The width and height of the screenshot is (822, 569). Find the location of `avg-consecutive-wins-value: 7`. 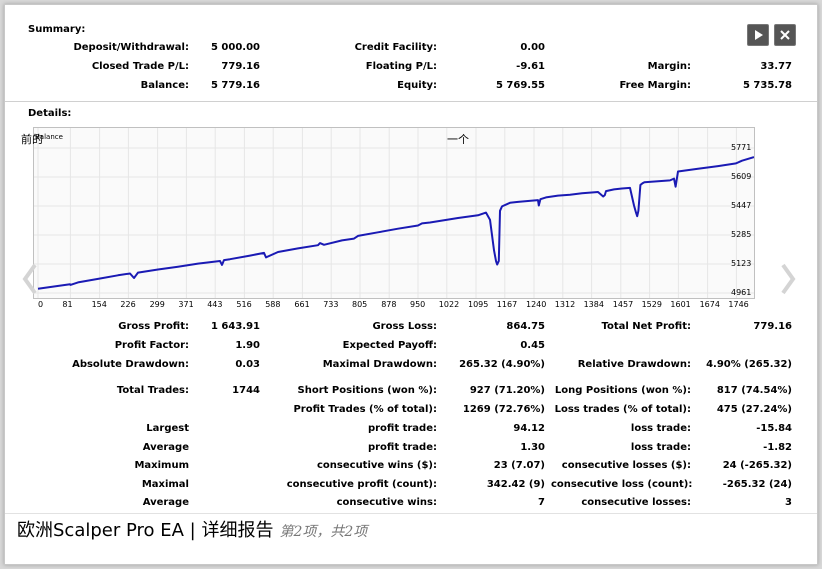

avg-consecutive-wins-value: 7 is located at coordinates (541, 502).